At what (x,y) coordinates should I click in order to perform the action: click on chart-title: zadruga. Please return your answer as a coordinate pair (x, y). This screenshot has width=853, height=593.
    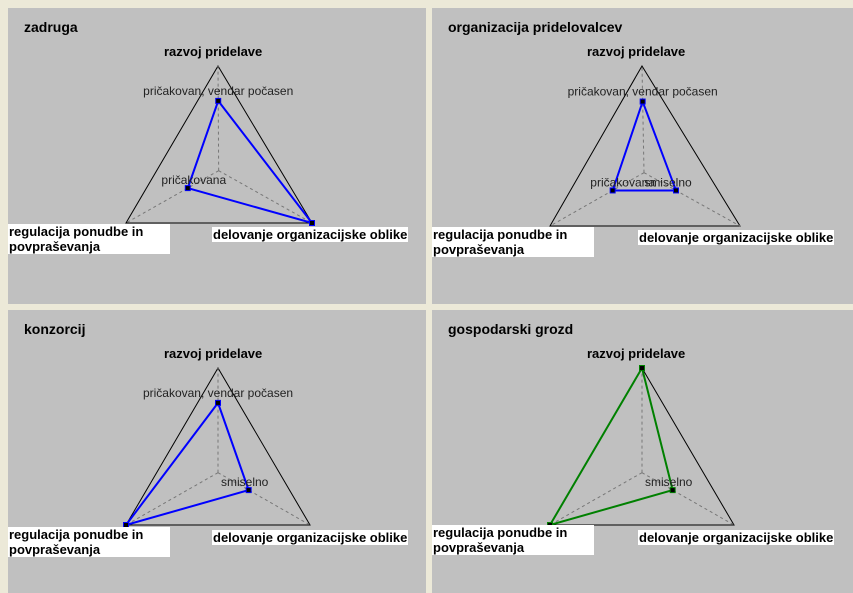
    Looking at the image, I should click on (51, 27).